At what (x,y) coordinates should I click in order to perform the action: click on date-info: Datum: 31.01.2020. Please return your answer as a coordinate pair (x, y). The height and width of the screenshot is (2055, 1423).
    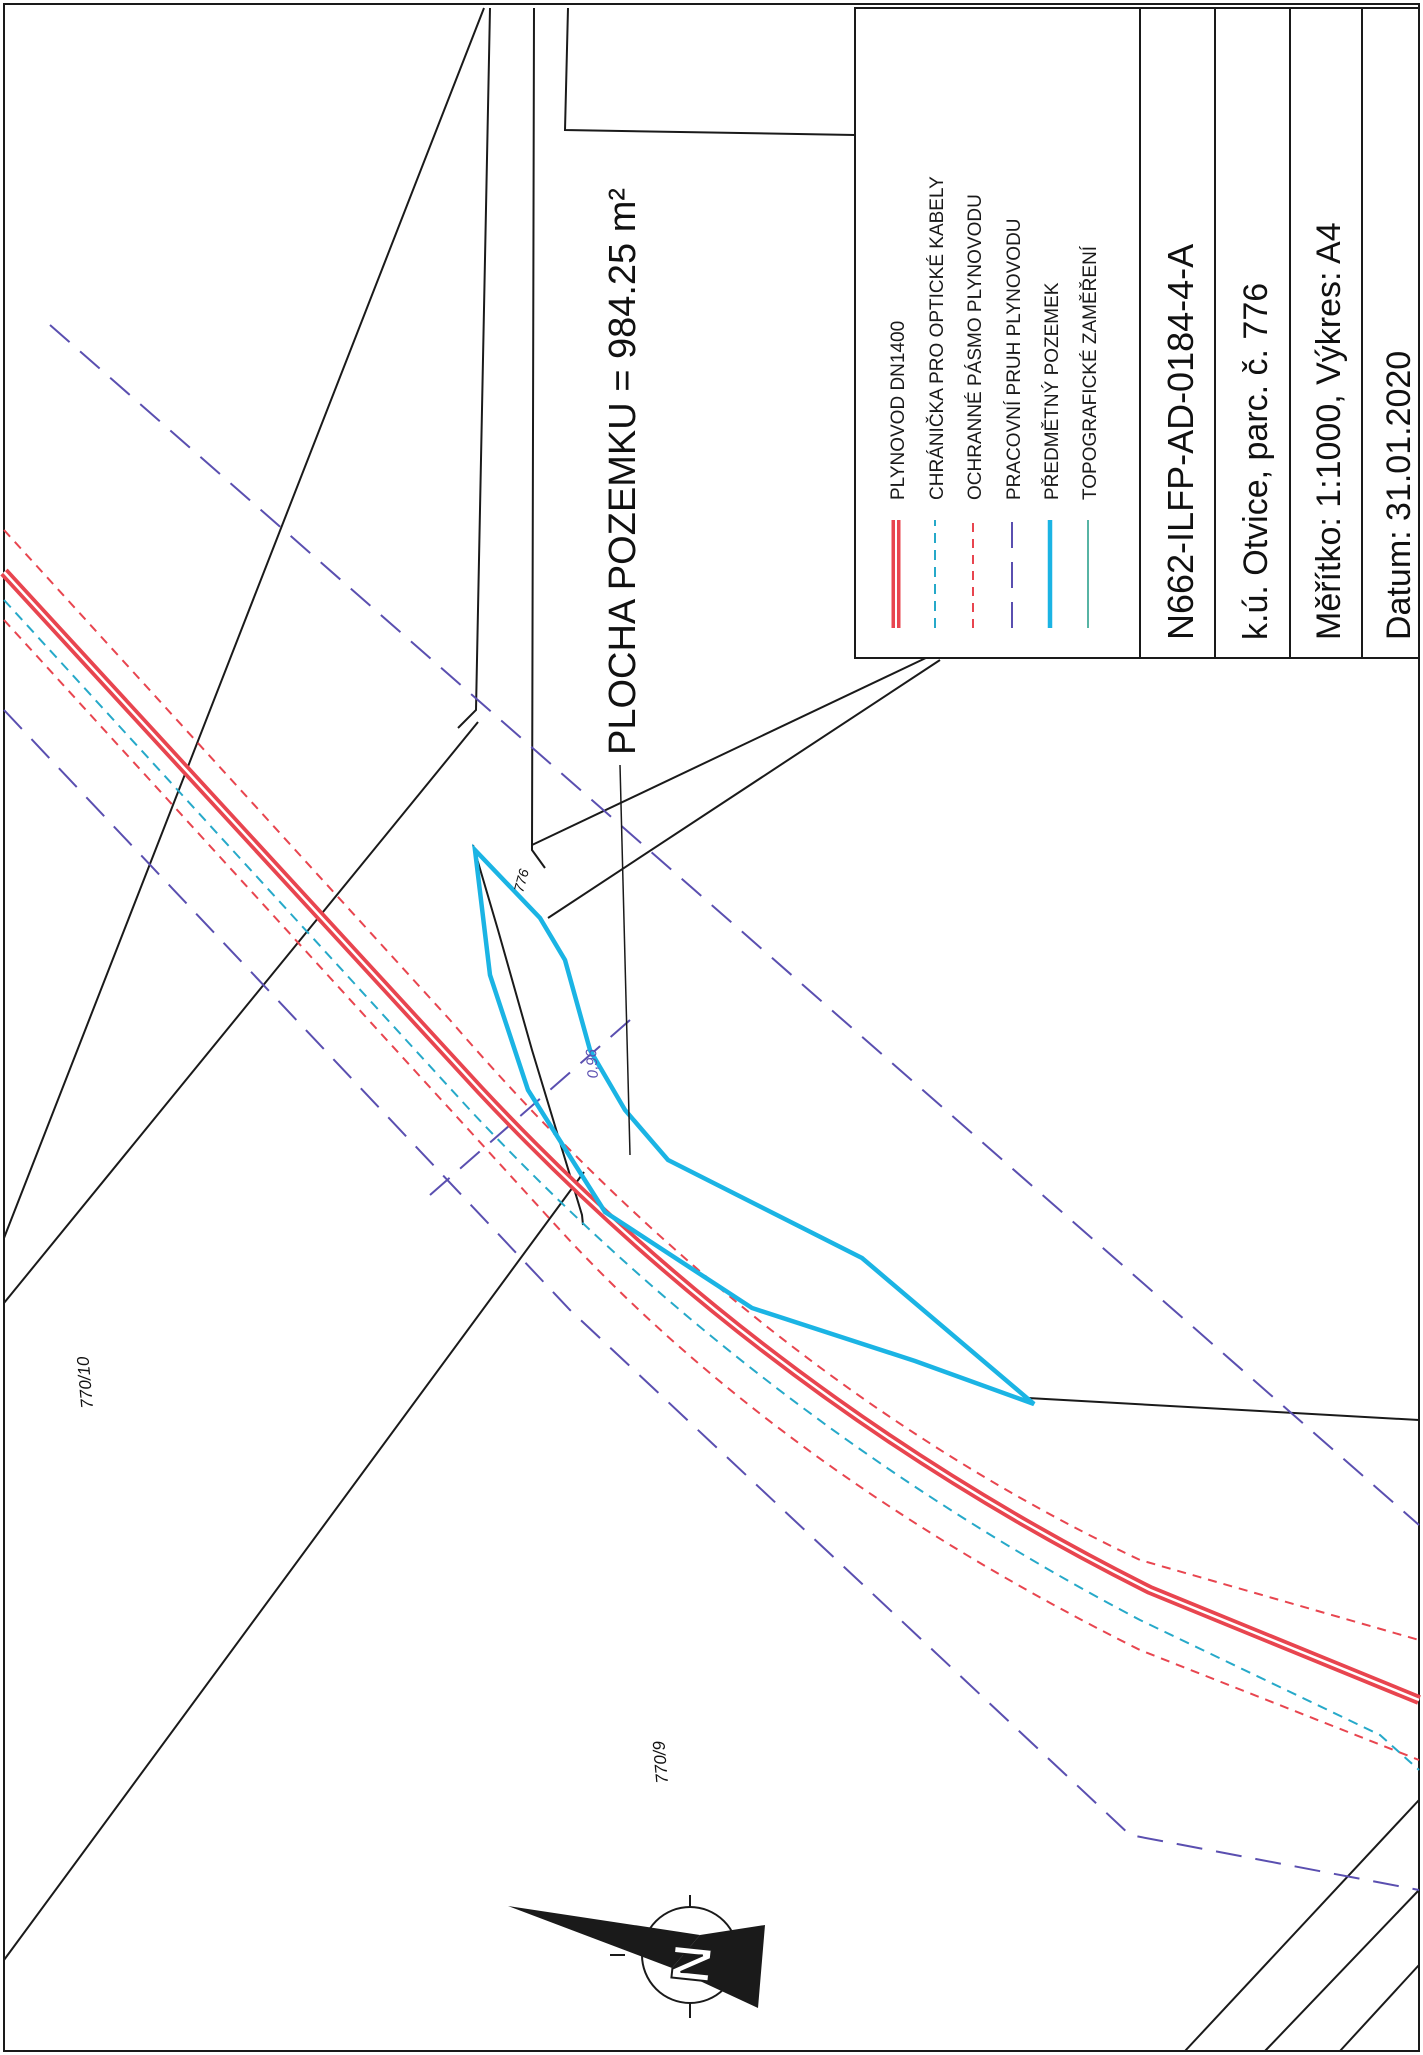
    Looking at the image, I should click on (1399, 495).